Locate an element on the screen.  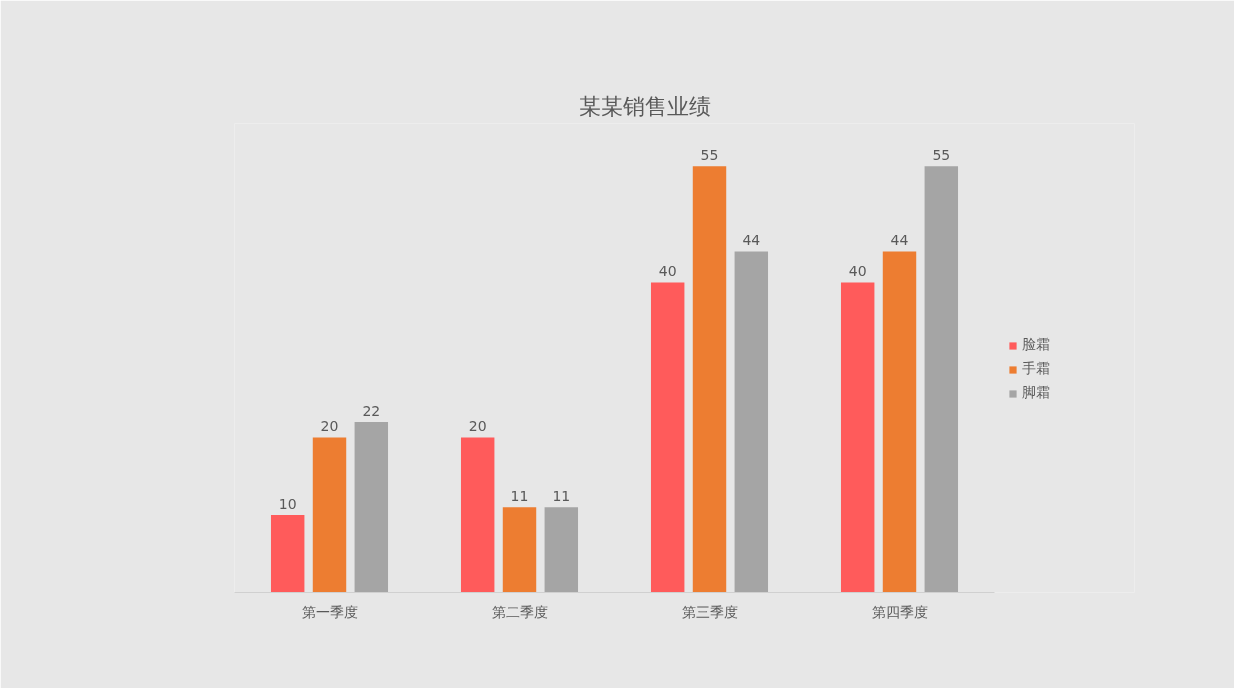
x-tick-label: 第三季度 is located at coordinates (709, 611).